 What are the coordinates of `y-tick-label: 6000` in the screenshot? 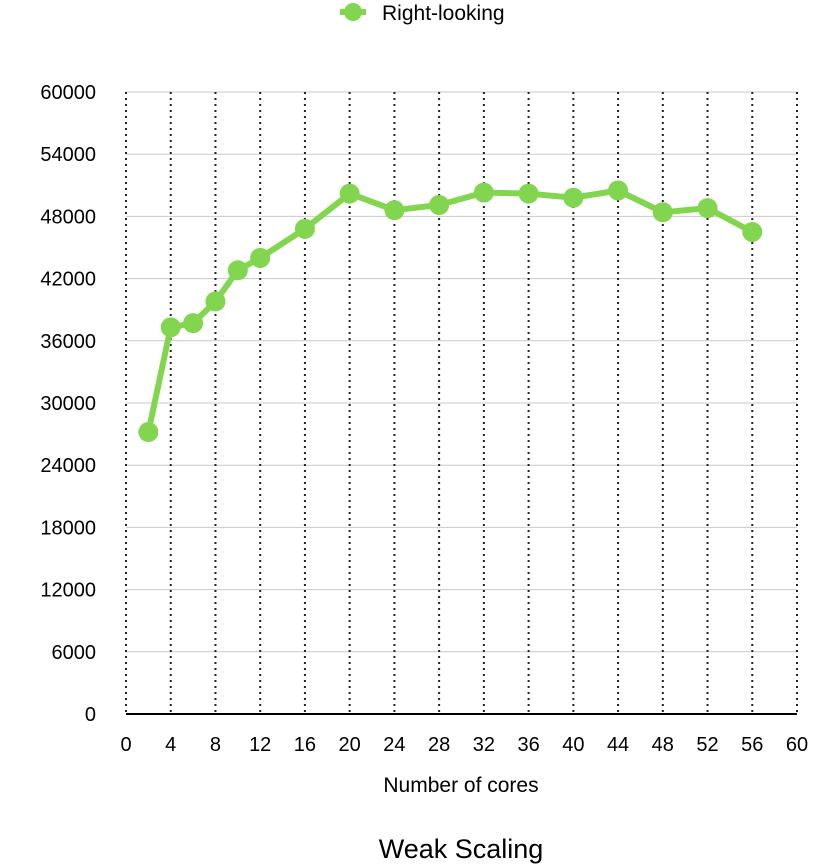 It's located at (74, 653).